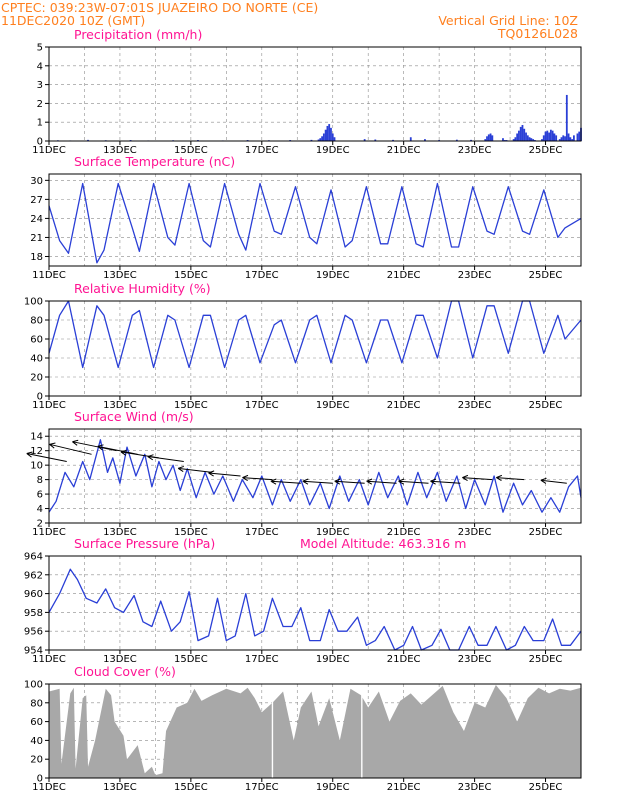 The width and height of the screenshot is (618, 800). Describe the element at coordinates (73, 20) in the screenshot. I see `run-date: 11DEC2020 10Z (GMT)` at that location.